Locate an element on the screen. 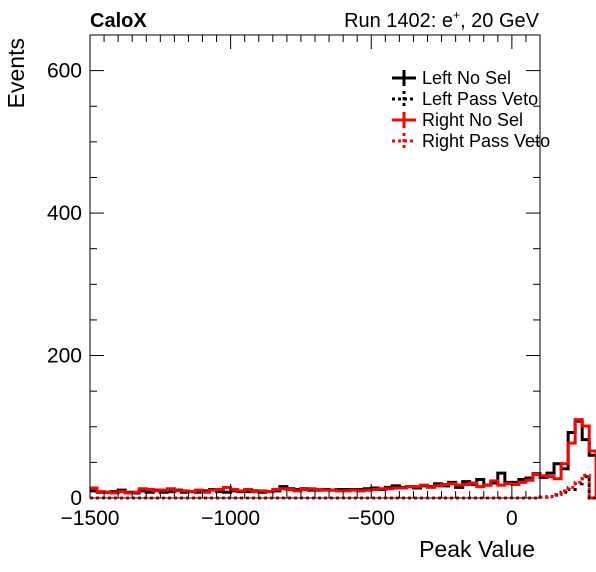  y-tick-label: 600 is located at coordinates (64, 71).